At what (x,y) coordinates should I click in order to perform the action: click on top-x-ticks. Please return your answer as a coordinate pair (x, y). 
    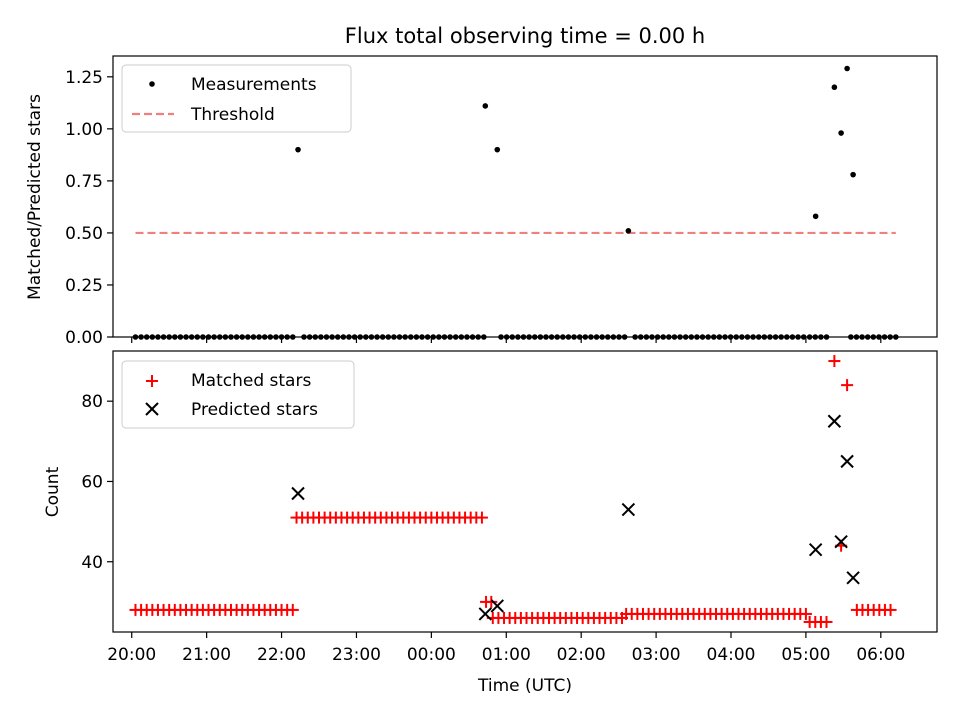
    Looking at the image, I should click on (506, 340).